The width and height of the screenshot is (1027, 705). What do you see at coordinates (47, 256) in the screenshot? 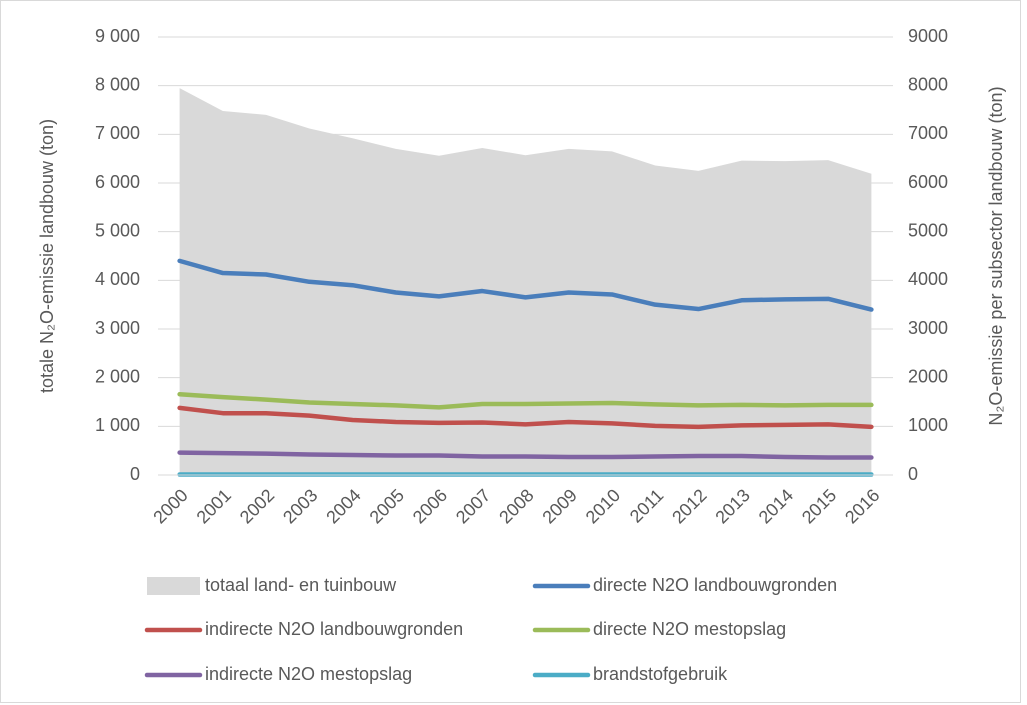
I see `y-axis-label: totale N₂O-emissie landbouw (ton)` at bounding box center [47, 256].